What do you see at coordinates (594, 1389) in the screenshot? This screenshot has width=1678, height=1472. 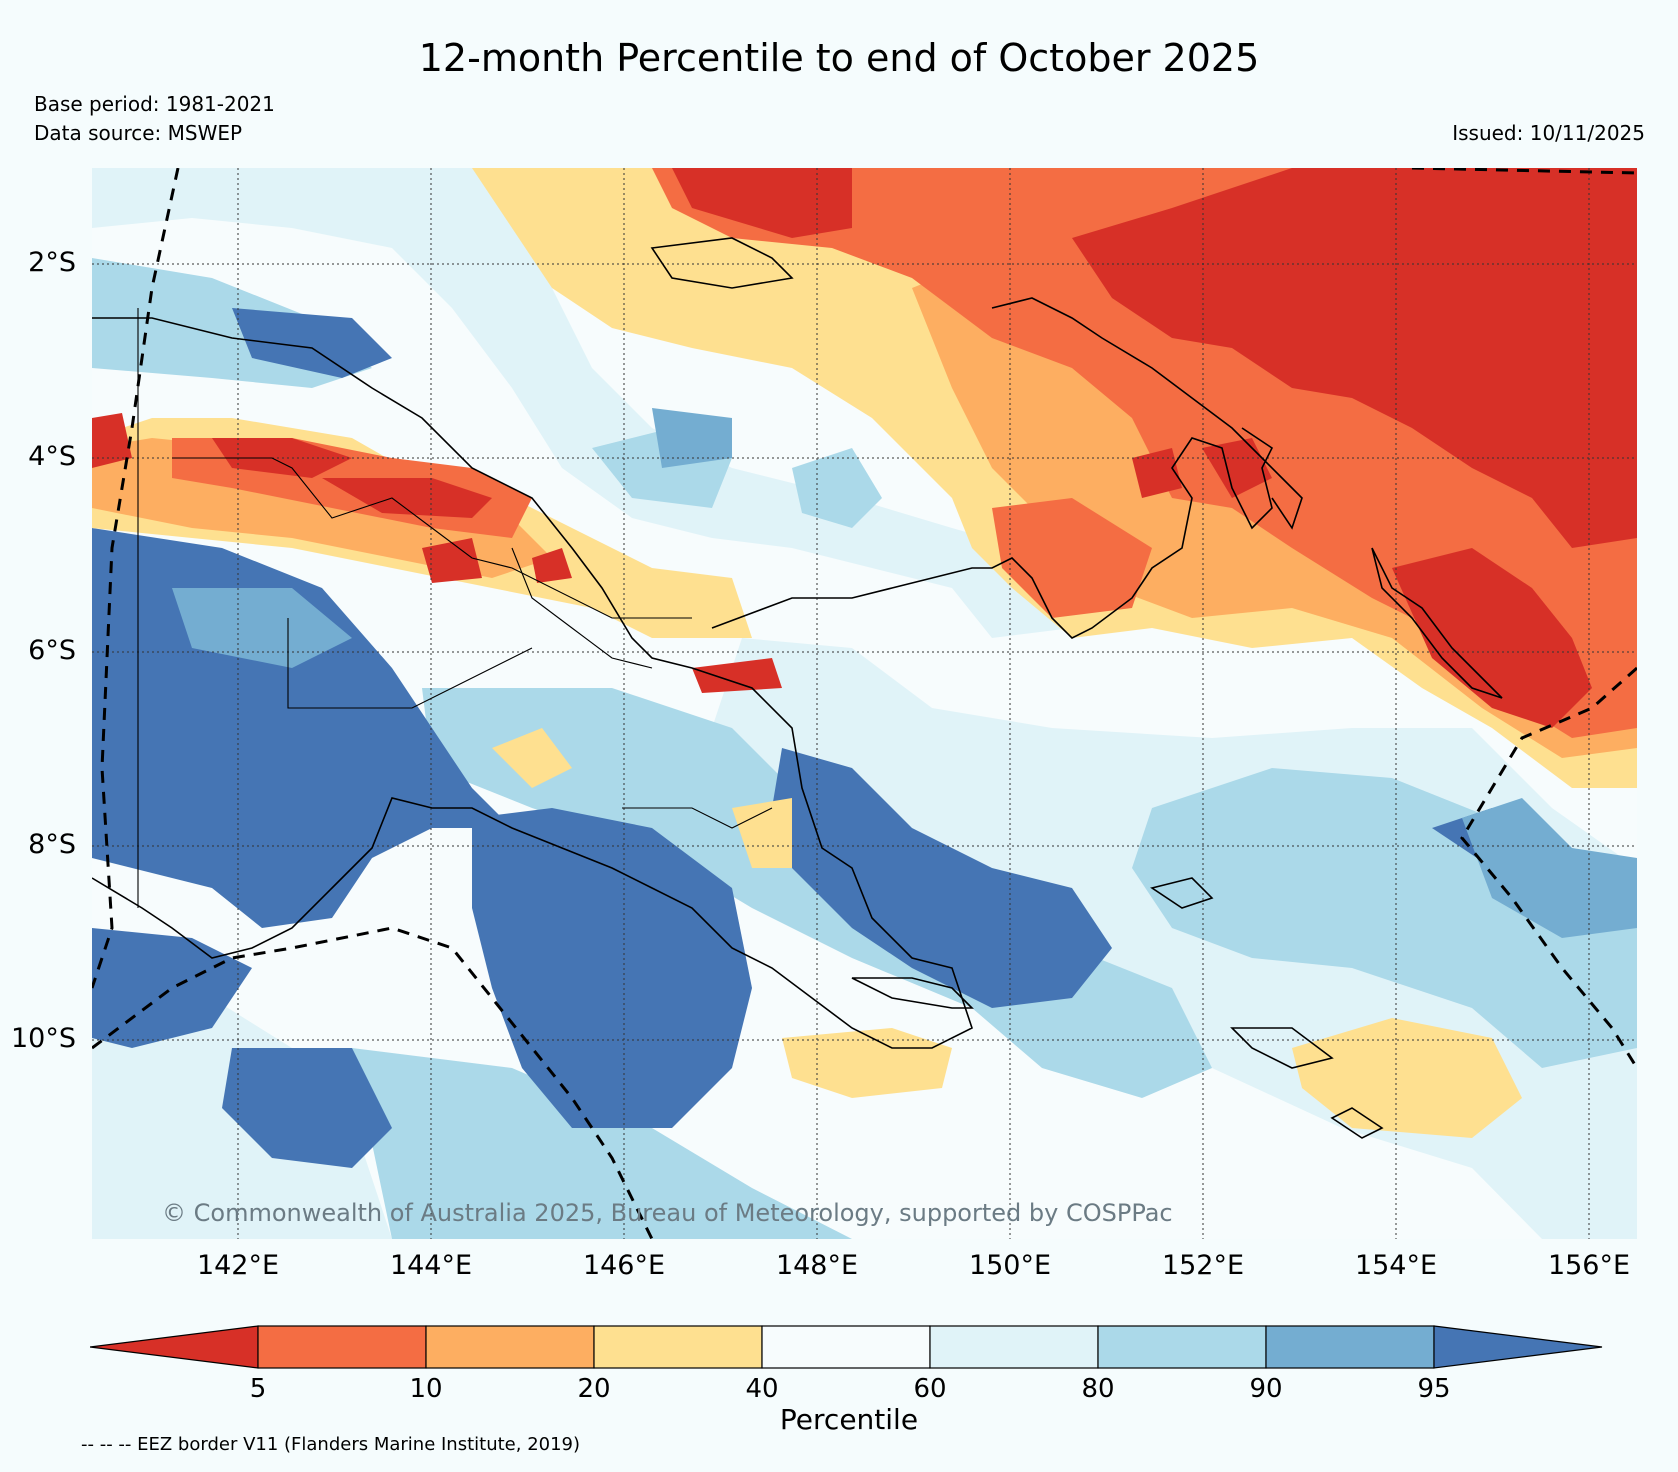 I see `colorbar-tick-label: 20` at bounding box center [594, 1389].